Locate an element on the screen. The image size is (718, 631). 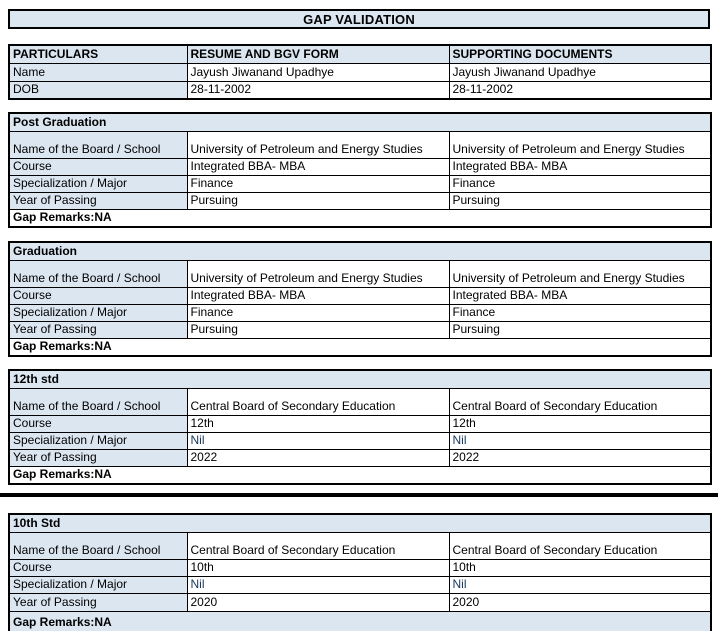
table-row: DOB 28-11-2002 28-11-2002 is located at coordinates (360, 90).